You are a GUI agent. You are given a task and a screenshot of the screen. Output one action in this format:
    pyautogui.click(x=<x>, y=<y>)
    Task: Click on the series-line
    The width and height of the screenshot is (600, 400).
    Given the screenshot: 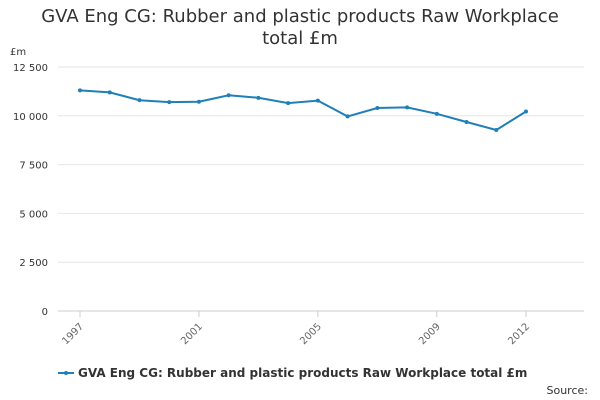 What is the action you would take?
    pyautogui.click(x=303, y=110)
    